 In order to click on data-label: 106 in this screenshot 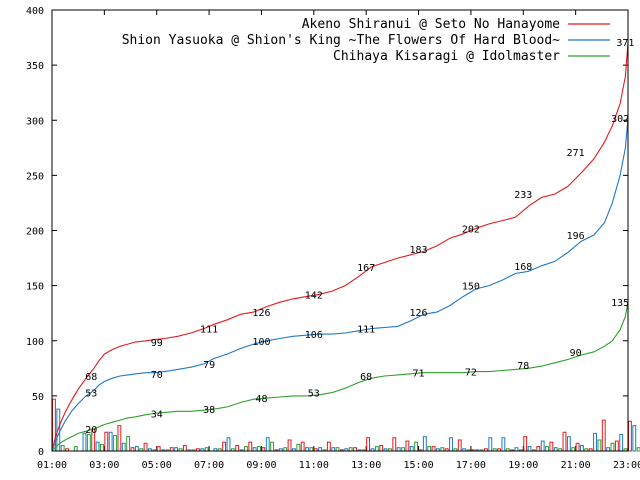, I will do `click(314, 335)`.